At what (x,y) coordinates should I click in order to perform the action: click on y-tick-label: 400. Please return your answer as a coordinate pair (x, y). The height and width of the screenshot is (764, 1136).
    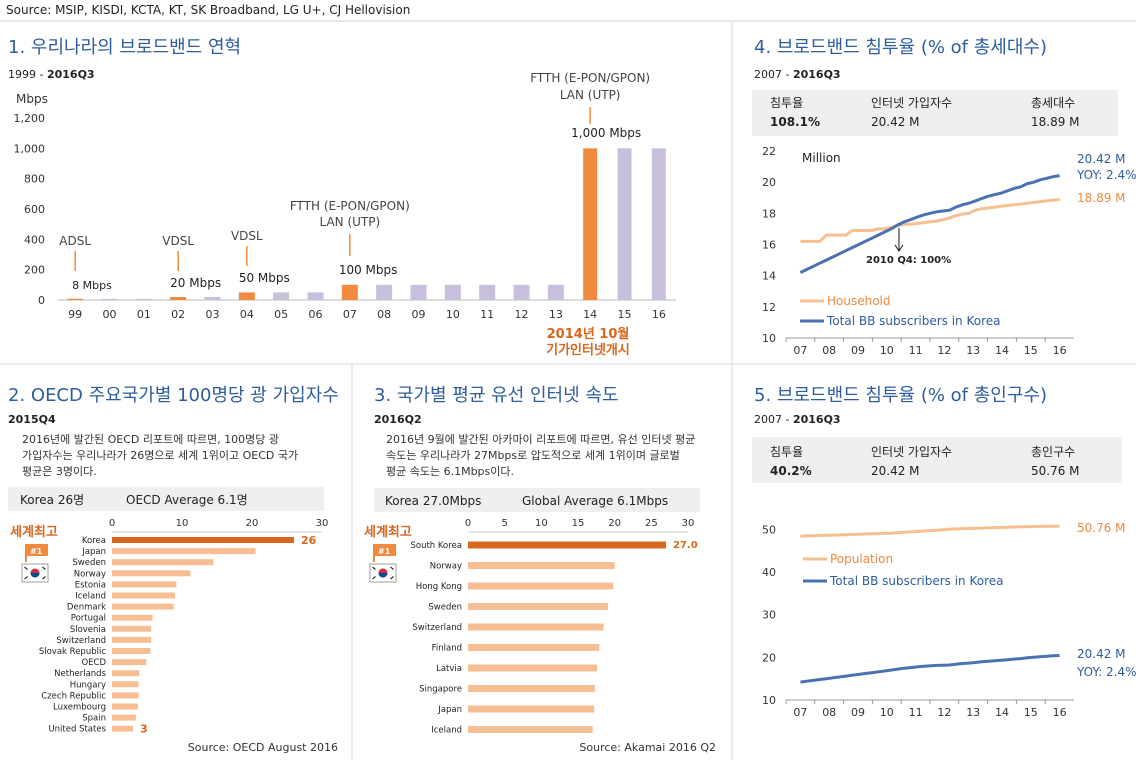
    Looking at the image, I should click on (34, 239).